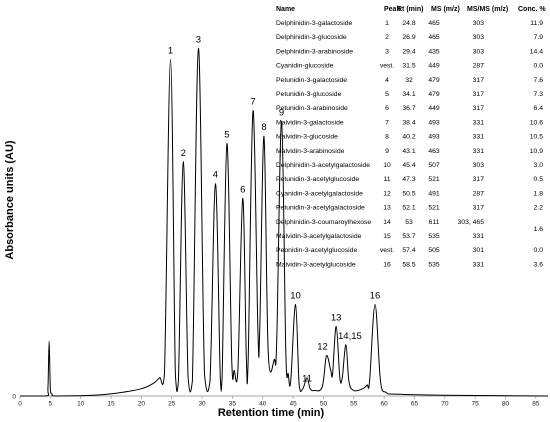 This screenshot has width=550, height=422. I want to click on peak-label: 5, so click(226, 134).